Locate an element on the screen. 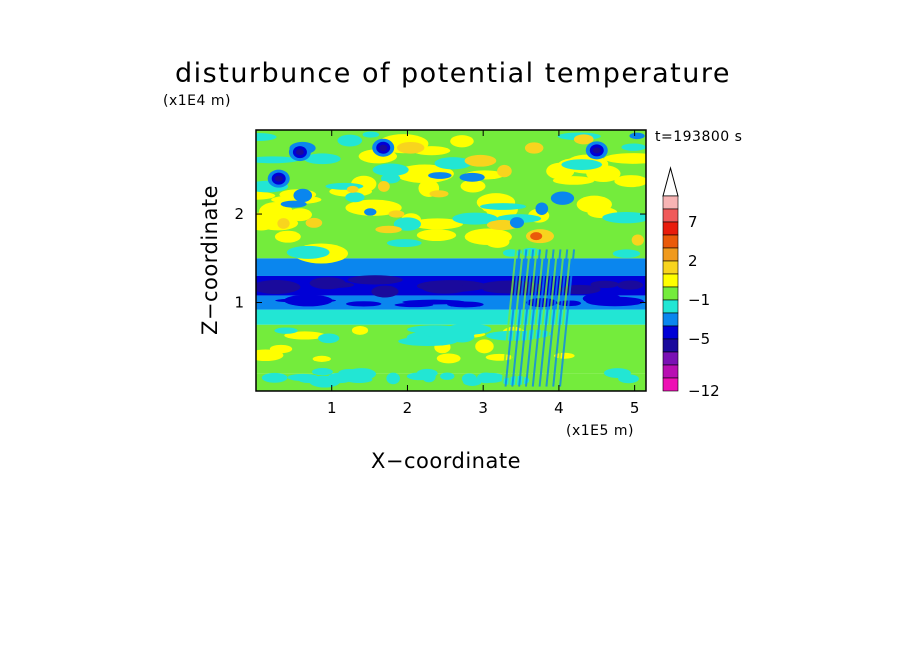 This screenshot has height=654, width=904. x-tick-label: 2 is located at coordinates (408, 408).